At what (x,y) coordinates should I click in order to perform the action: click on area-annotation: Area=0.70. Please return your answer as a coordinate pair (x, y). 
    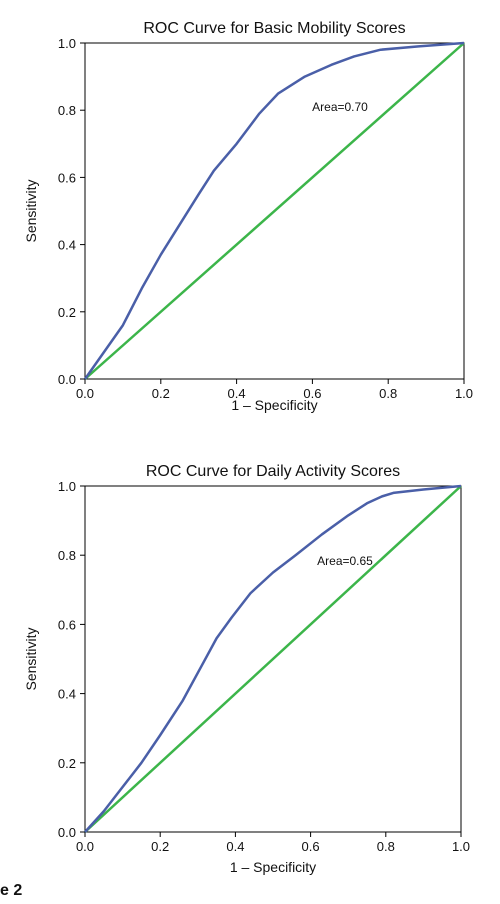
    Looking at the image, I should click on (340, 107).